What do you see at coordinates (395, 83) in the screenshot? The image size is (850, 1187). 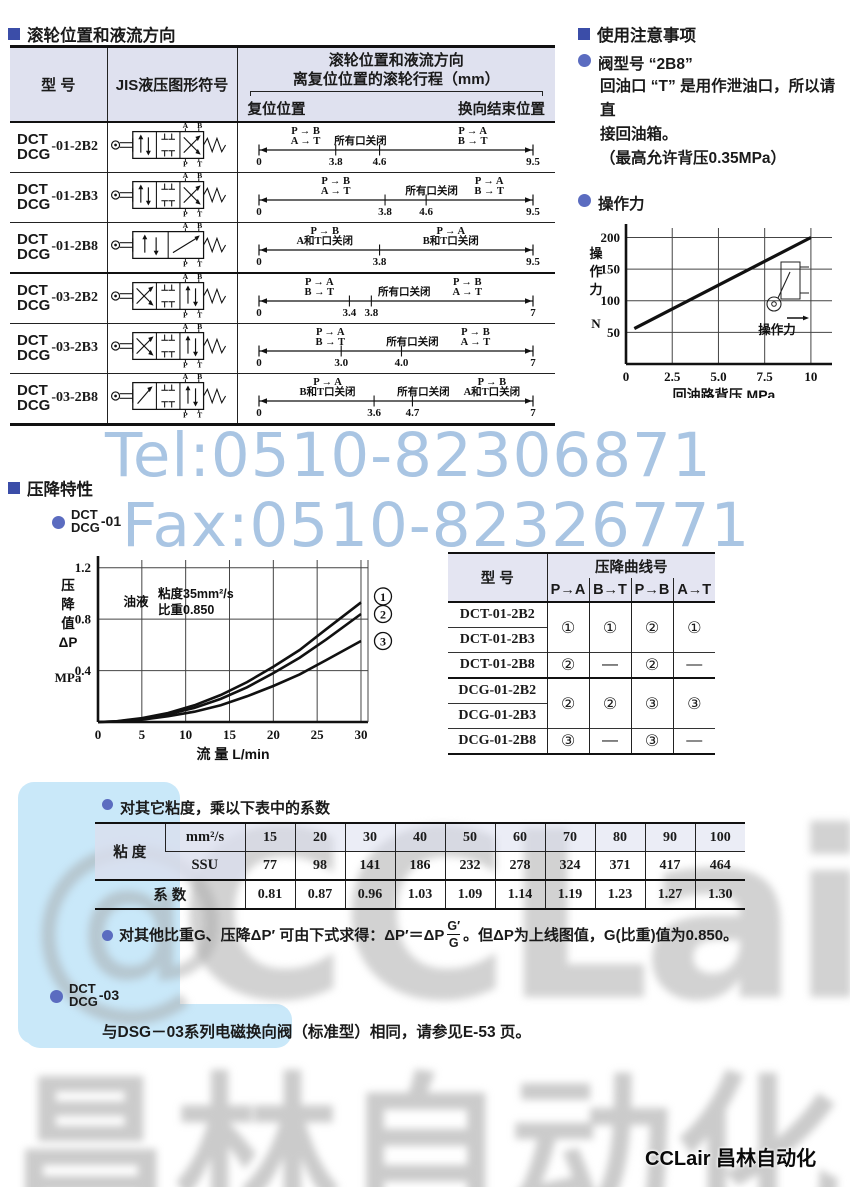 I see `table-header-cell: 离复位位置的滚轮行程（mm）` at bounding box center [395, 83].